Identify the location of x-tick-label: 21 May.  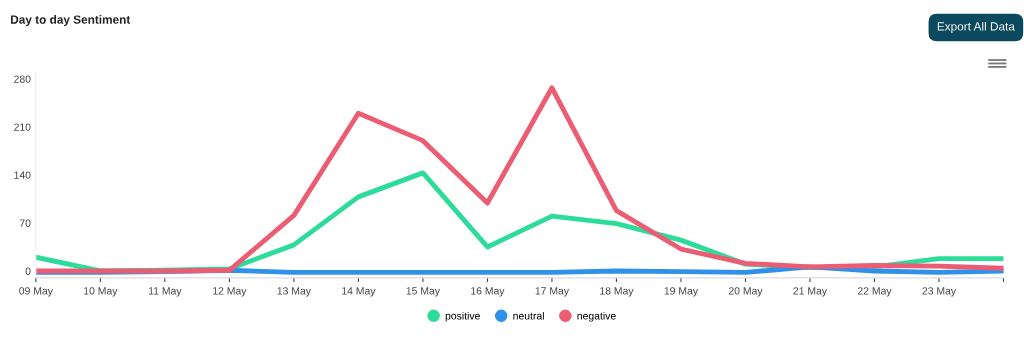
(810, 292).